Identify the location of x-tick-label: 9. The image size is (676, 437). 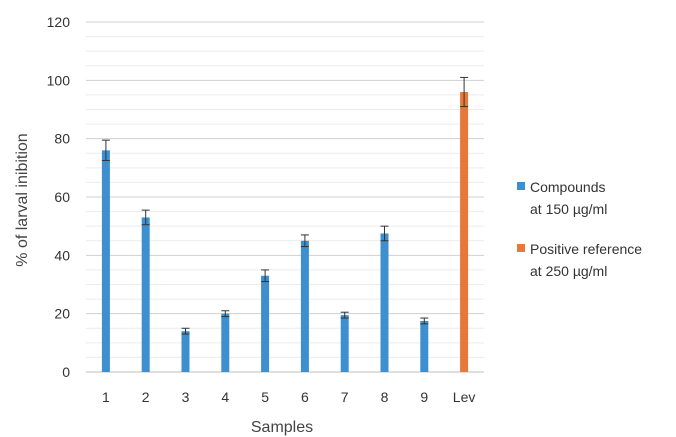
(424, 397).